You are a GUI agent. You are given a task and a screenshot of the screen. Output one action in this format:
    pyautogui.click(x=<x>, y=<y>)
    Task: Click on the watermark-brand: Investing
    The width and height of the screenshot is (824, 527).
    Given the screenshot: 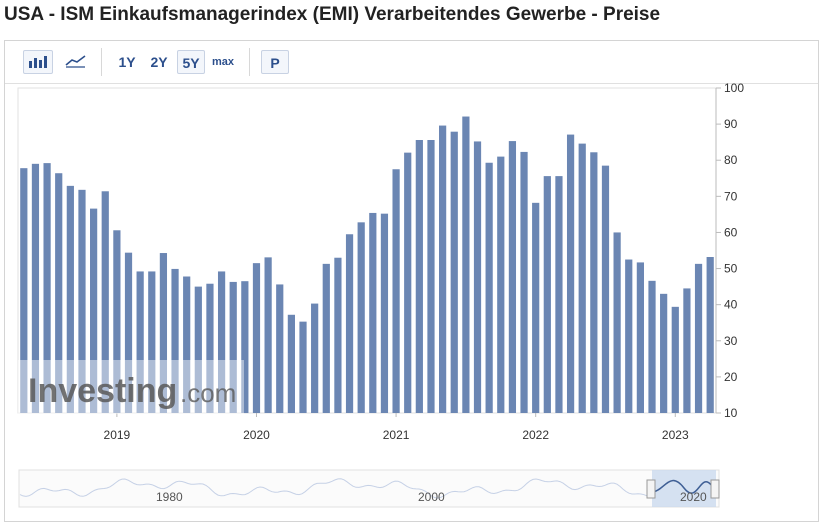 What is the action you would take?
    pyautogui.click(x=102, y=391)
    